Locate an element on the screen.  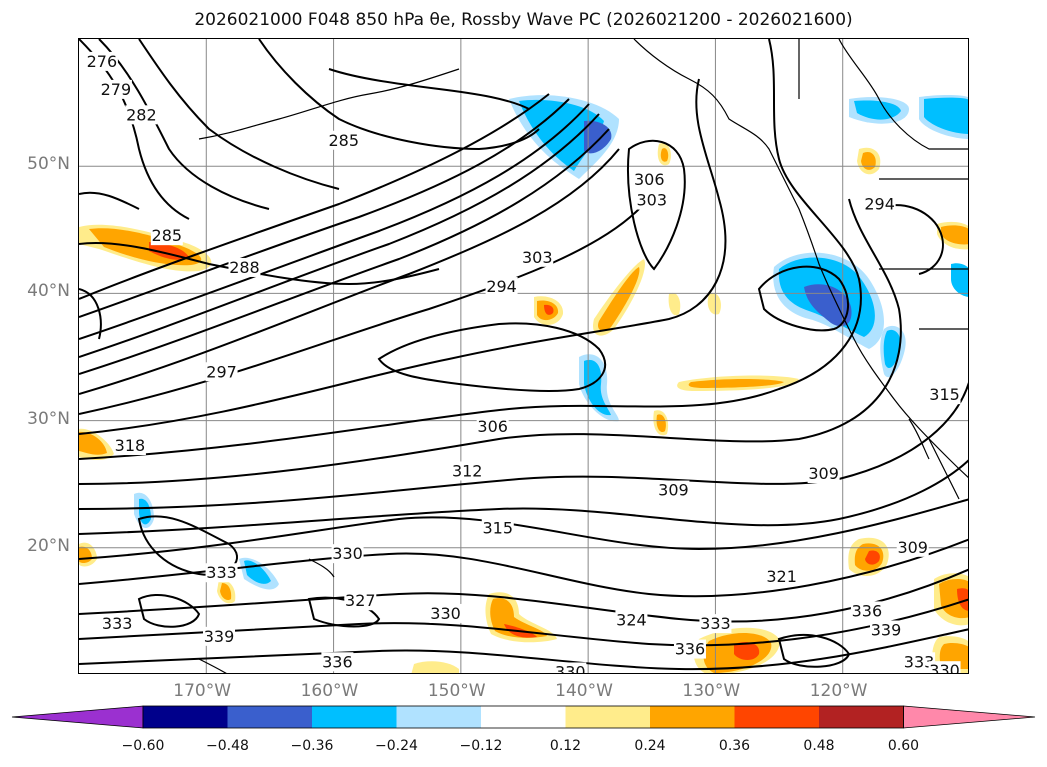
contour-label: 318 is located at coordinates (130, 445).